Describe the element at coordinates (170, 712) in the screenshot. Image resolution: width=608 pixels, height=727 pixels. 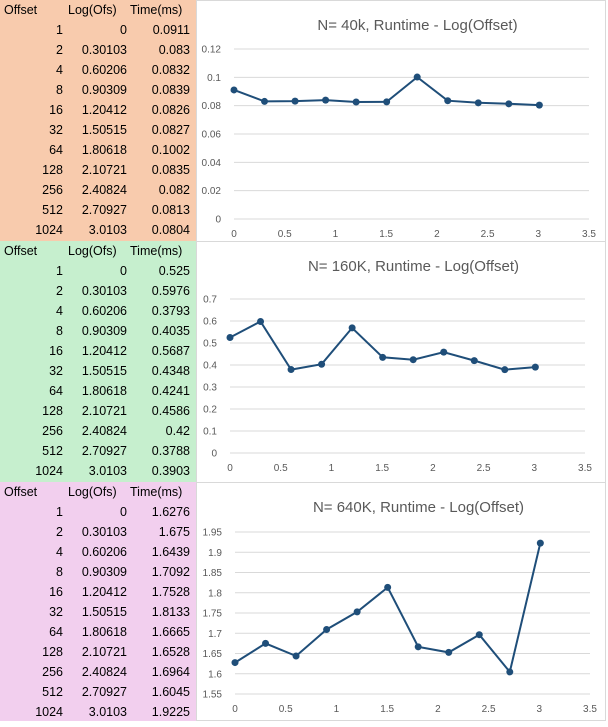
I see `time-cell: 1.9225` at that location.